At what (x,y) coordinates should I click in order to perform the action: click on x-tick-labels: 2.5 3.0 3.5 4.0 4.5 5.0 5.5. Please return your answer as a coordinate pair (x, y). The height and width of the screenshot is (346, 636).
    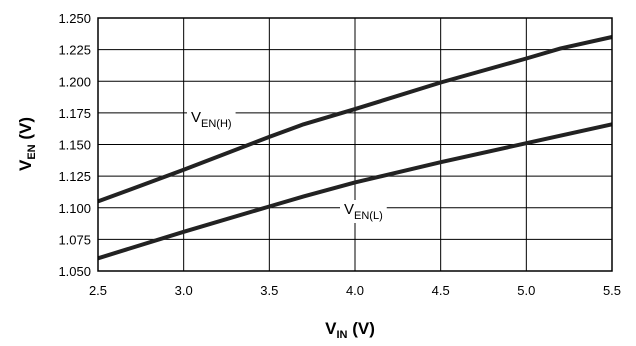
    Looking at the image, I should click on (355, 290).